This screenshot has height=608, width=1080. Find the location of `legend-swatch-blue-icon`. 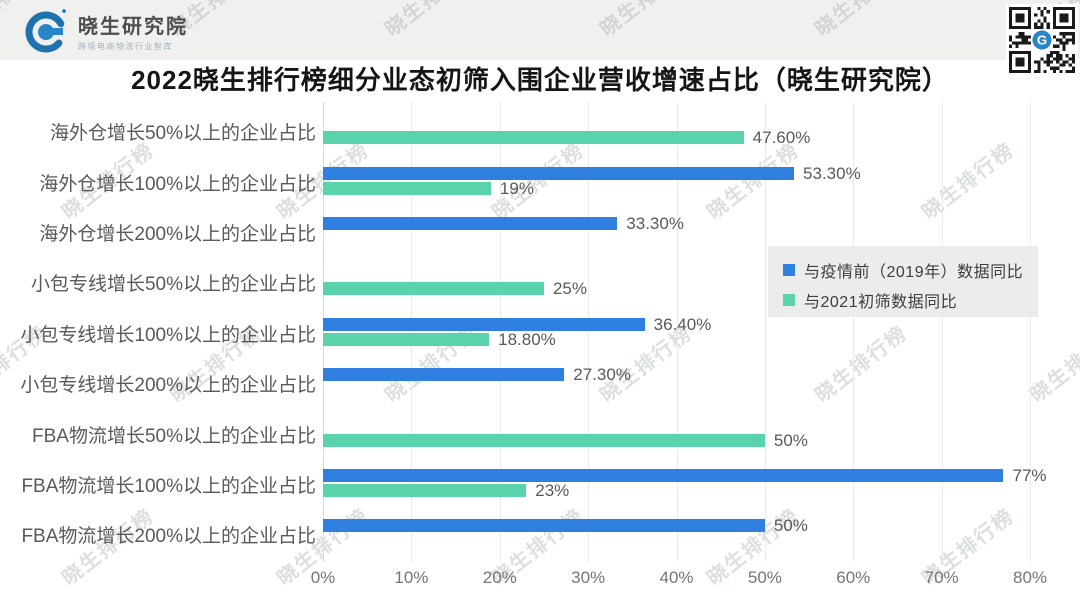

legend-swatch-blue-icon is located at coordinates (789, 270).